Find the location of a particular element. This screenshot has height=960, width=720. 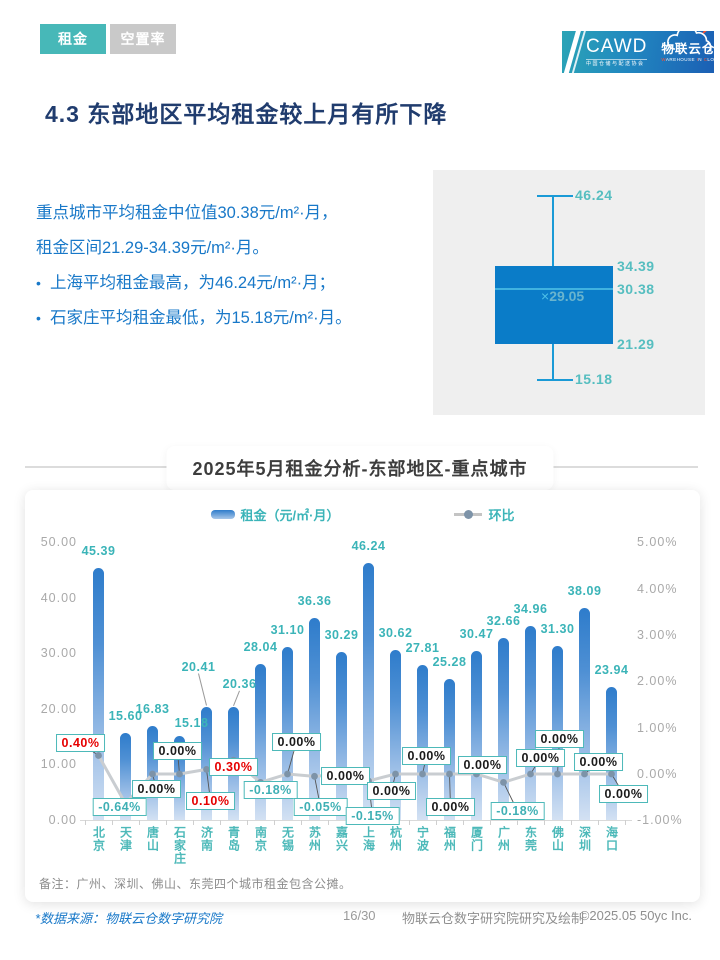

wuliancloud-wordmark: 物联云仓 is located at coordinates (687, 49).